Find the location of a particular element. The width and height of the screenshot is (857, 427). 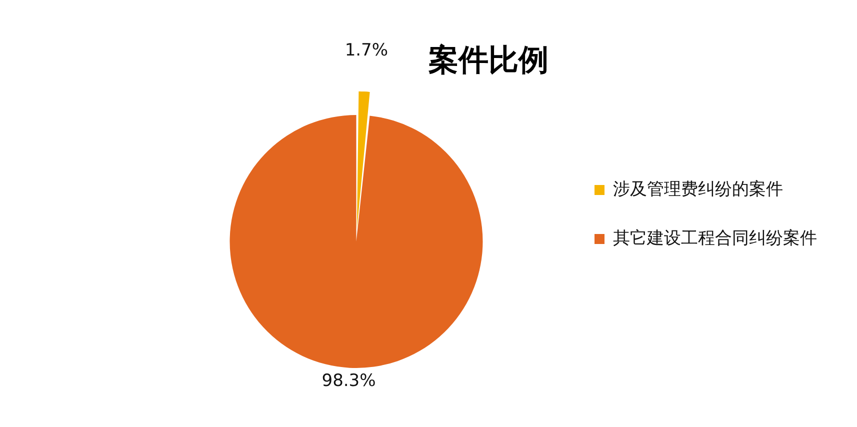

legend-label: 其它建设工程合同纠纷案件 is located at coordinates (715, 238).